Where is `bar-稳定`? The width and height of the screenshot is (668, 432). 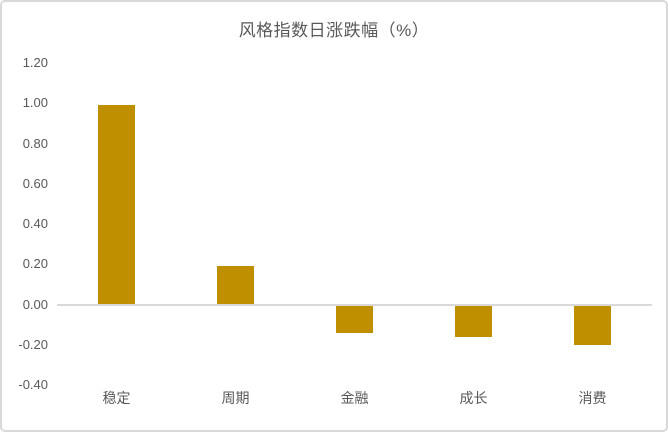
bar-稳定 is located at coordinates (116, 205).